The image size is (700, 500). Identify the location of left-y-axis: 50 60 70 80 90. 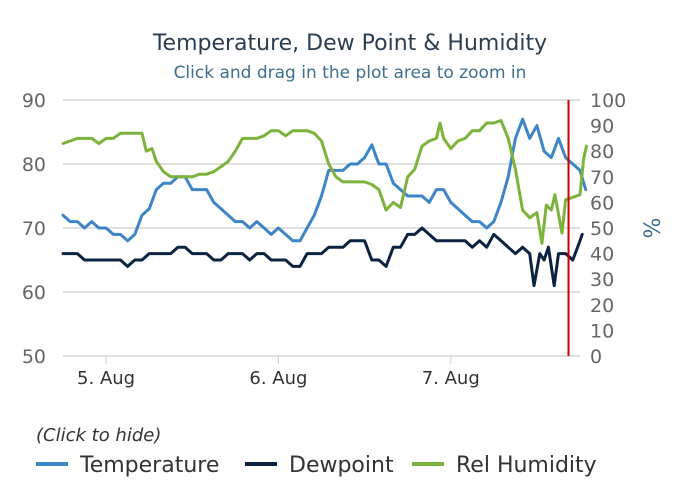
(34, 229).